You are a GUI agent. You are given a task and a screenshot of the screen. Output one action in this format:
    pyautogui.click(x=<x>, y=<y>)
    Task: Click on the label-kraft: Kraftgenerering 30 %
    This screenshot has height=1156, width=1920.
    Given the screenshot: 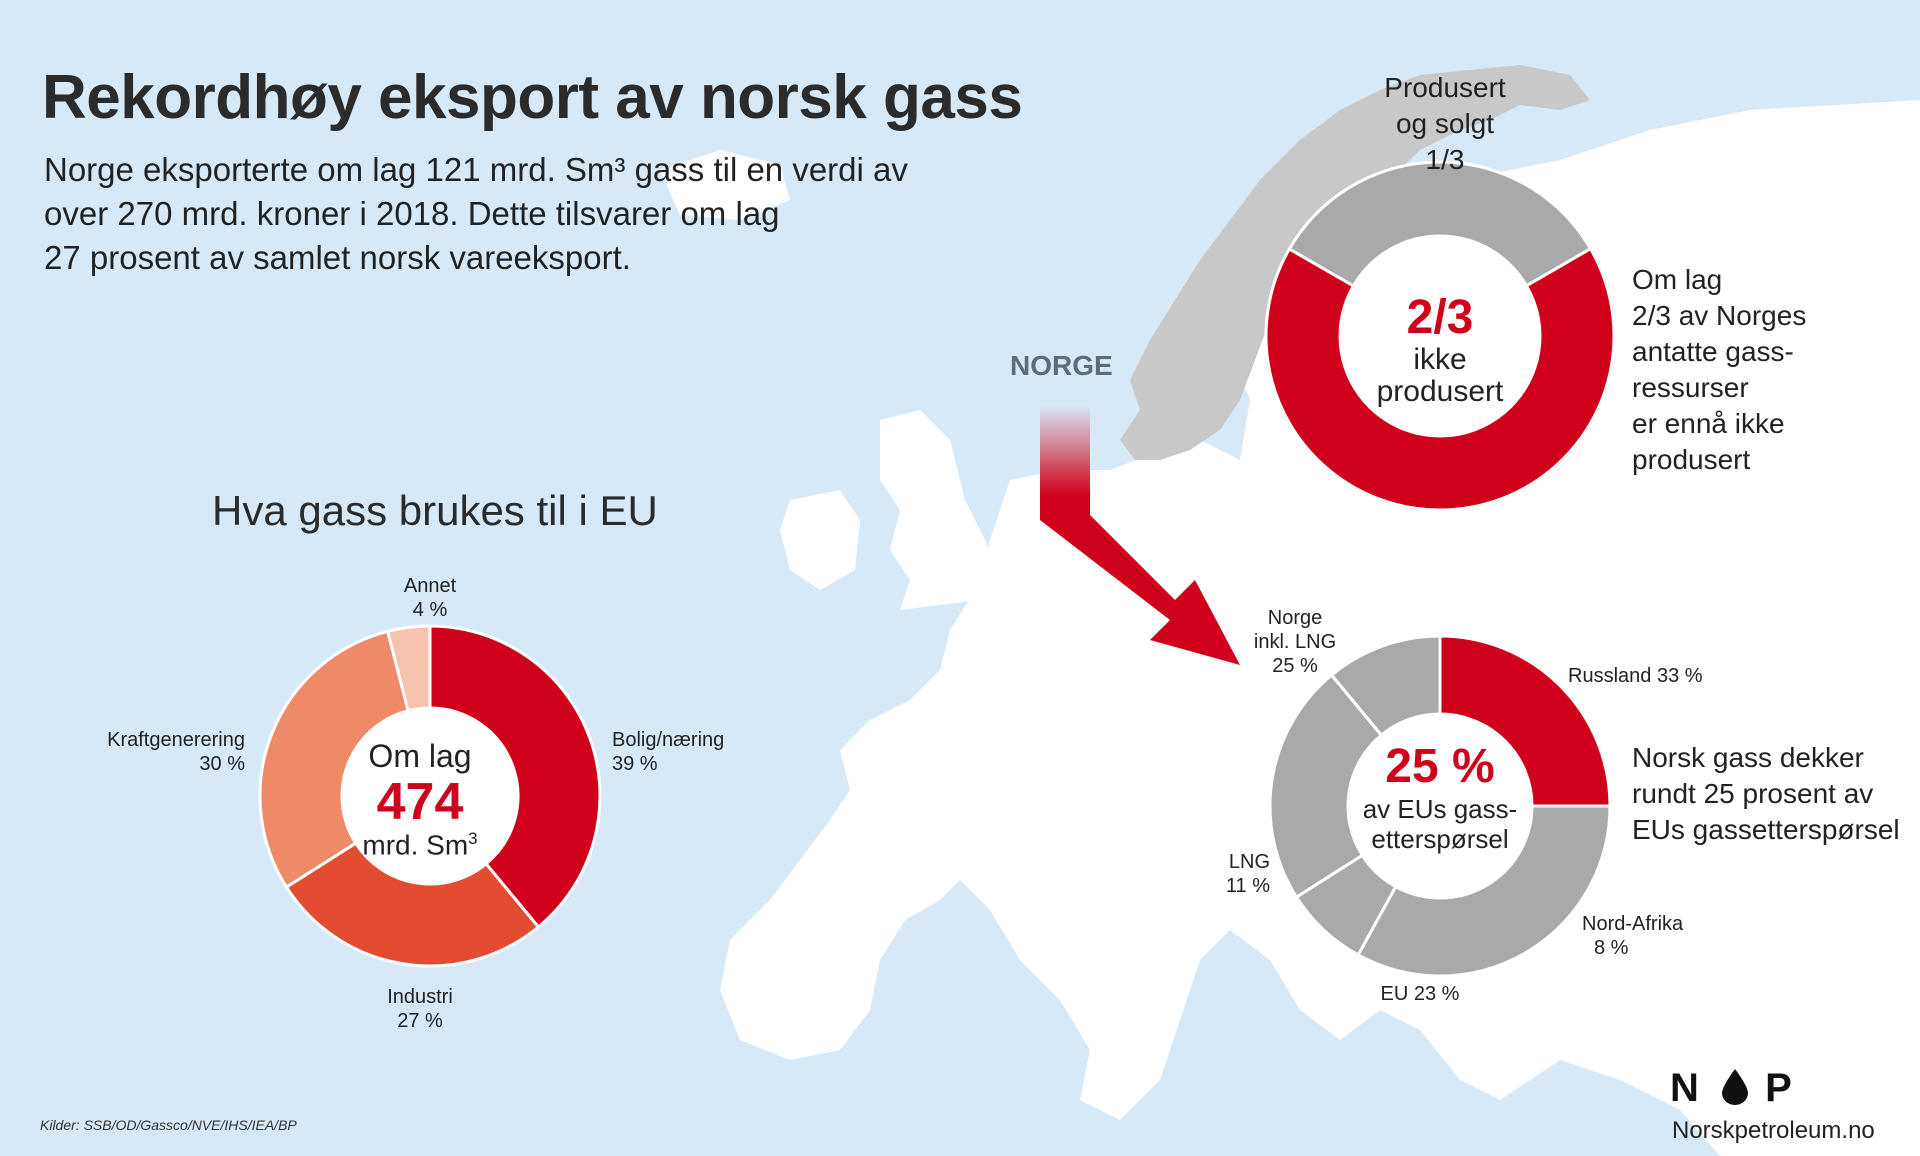 What is the action you would take?
    pyautogui.click(x=142, y=752)
    